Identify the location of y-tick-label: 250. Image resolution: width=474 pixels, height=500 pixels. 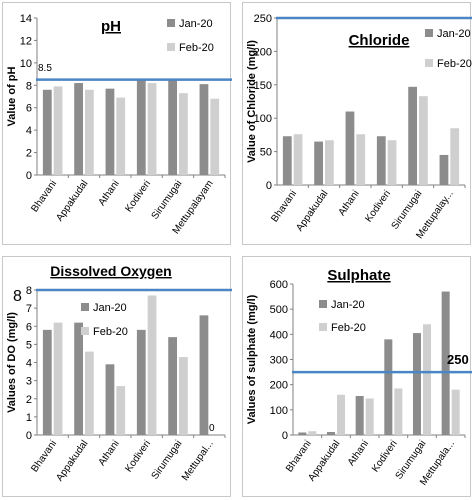
(263, 19).